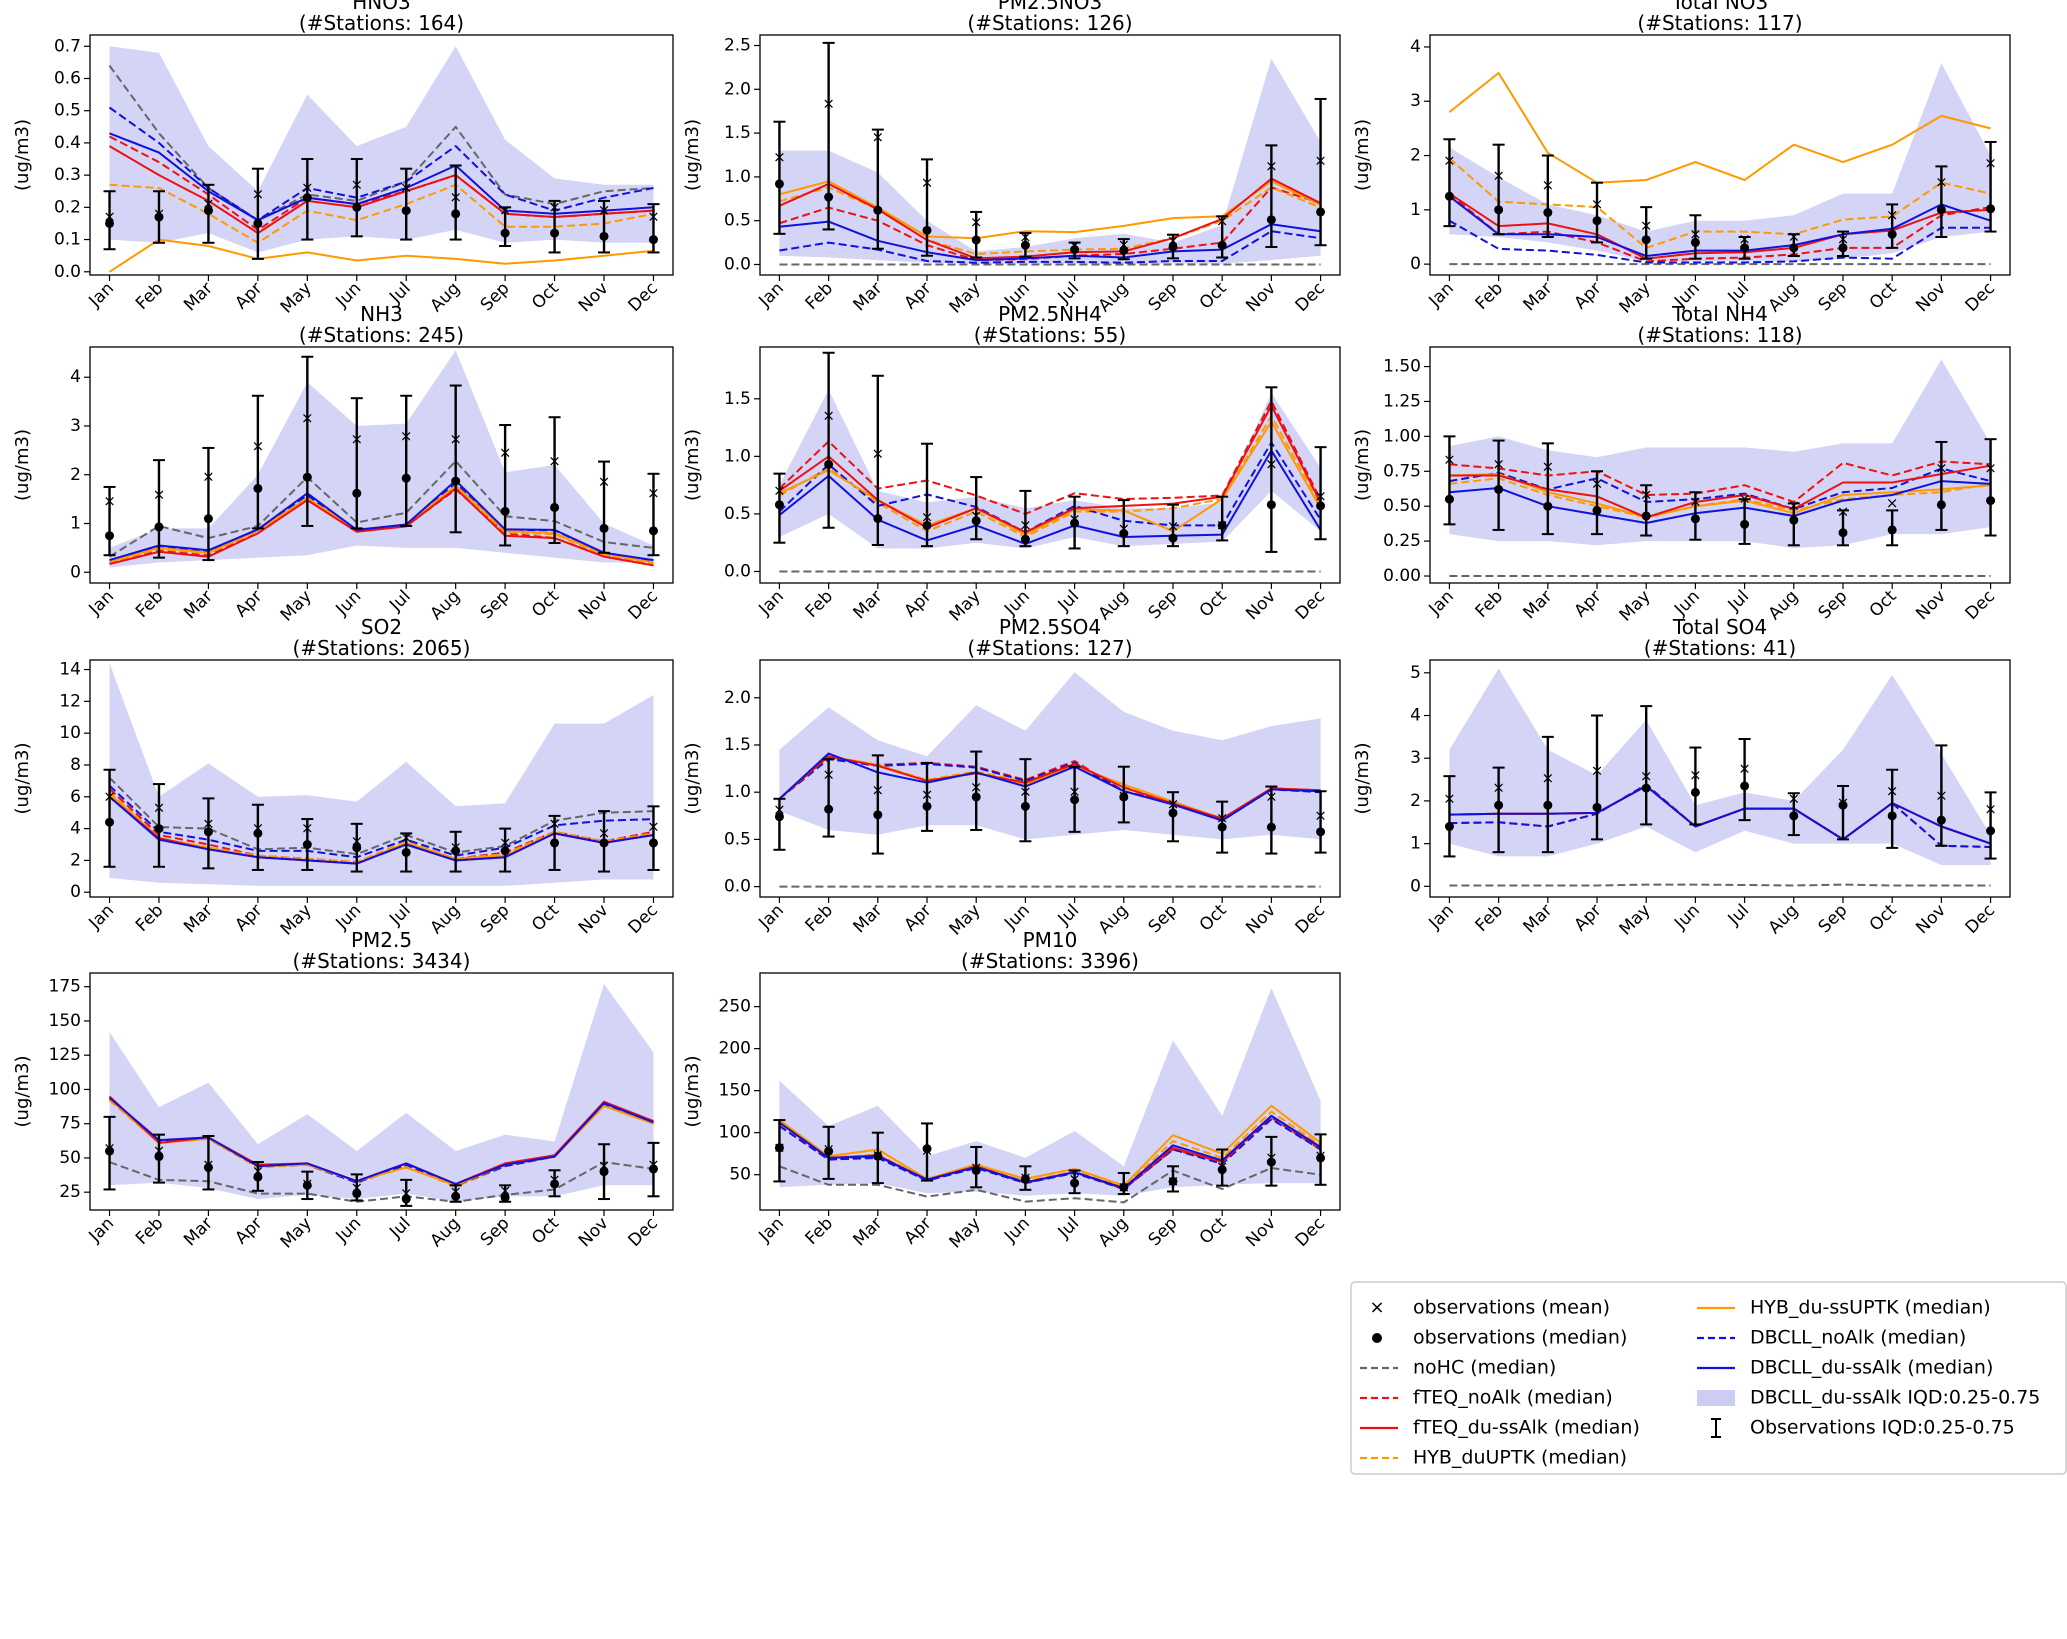 This screenshot has width=2067, height=1639. Describe the element at coordinates (1050, 487) in the screenshot. I see `series-line-DBCLL_noAlk` at that location.